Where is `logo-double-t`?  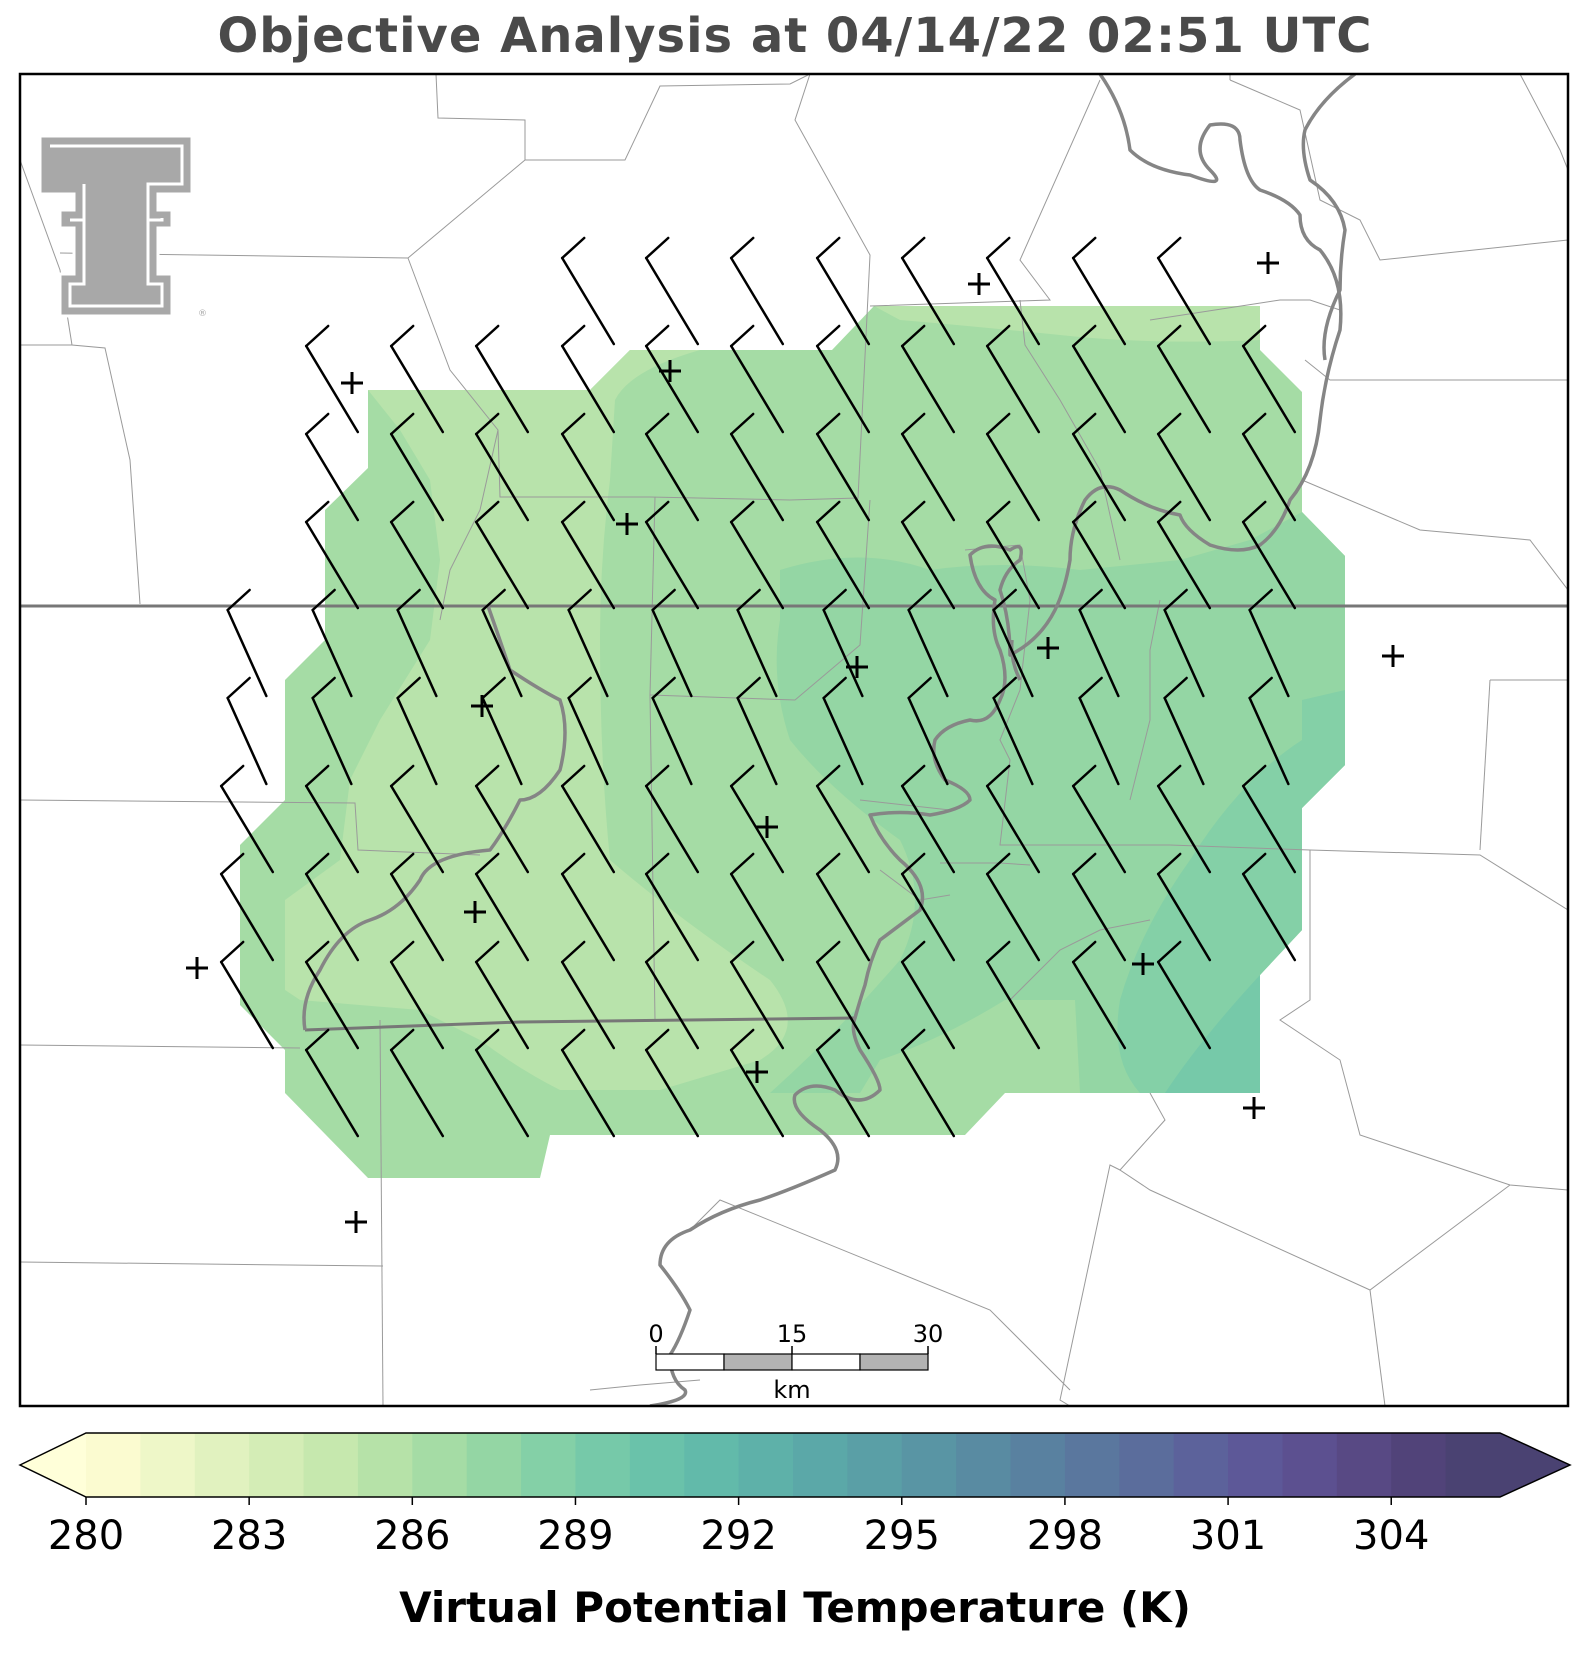 logo-double-t is located at coordinates (116, 226).